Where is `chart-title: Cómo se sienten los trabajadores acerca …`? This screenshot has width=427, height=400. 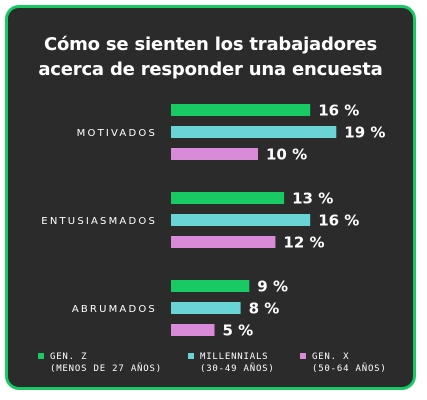 chart-title: Cómo se sienten los trabajadores acerca … is located at coordinates (210, 57).